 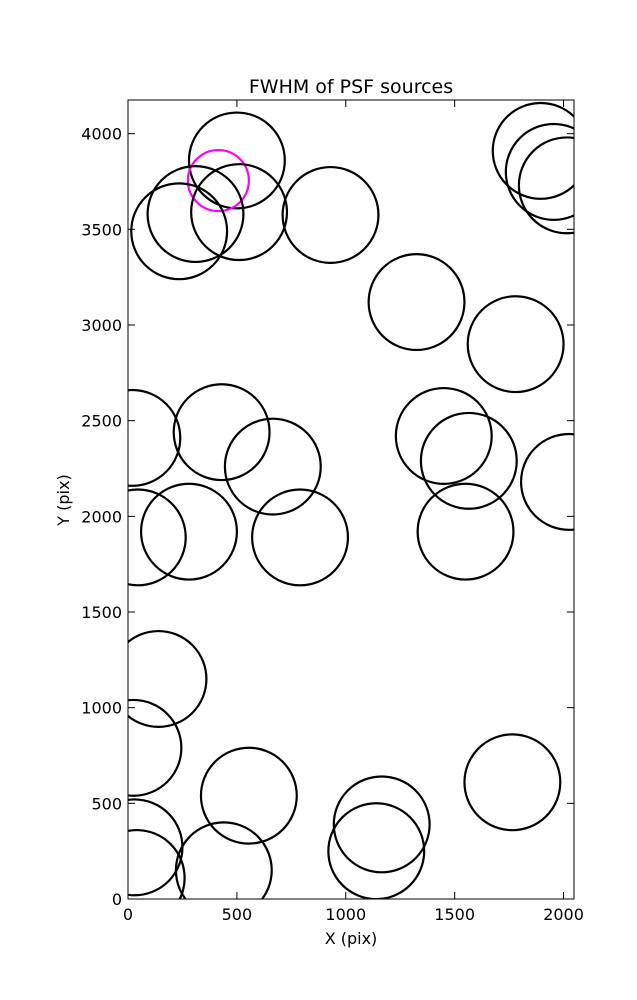 I want to click on x-tick-label: 0, so click(x=128, y=914).